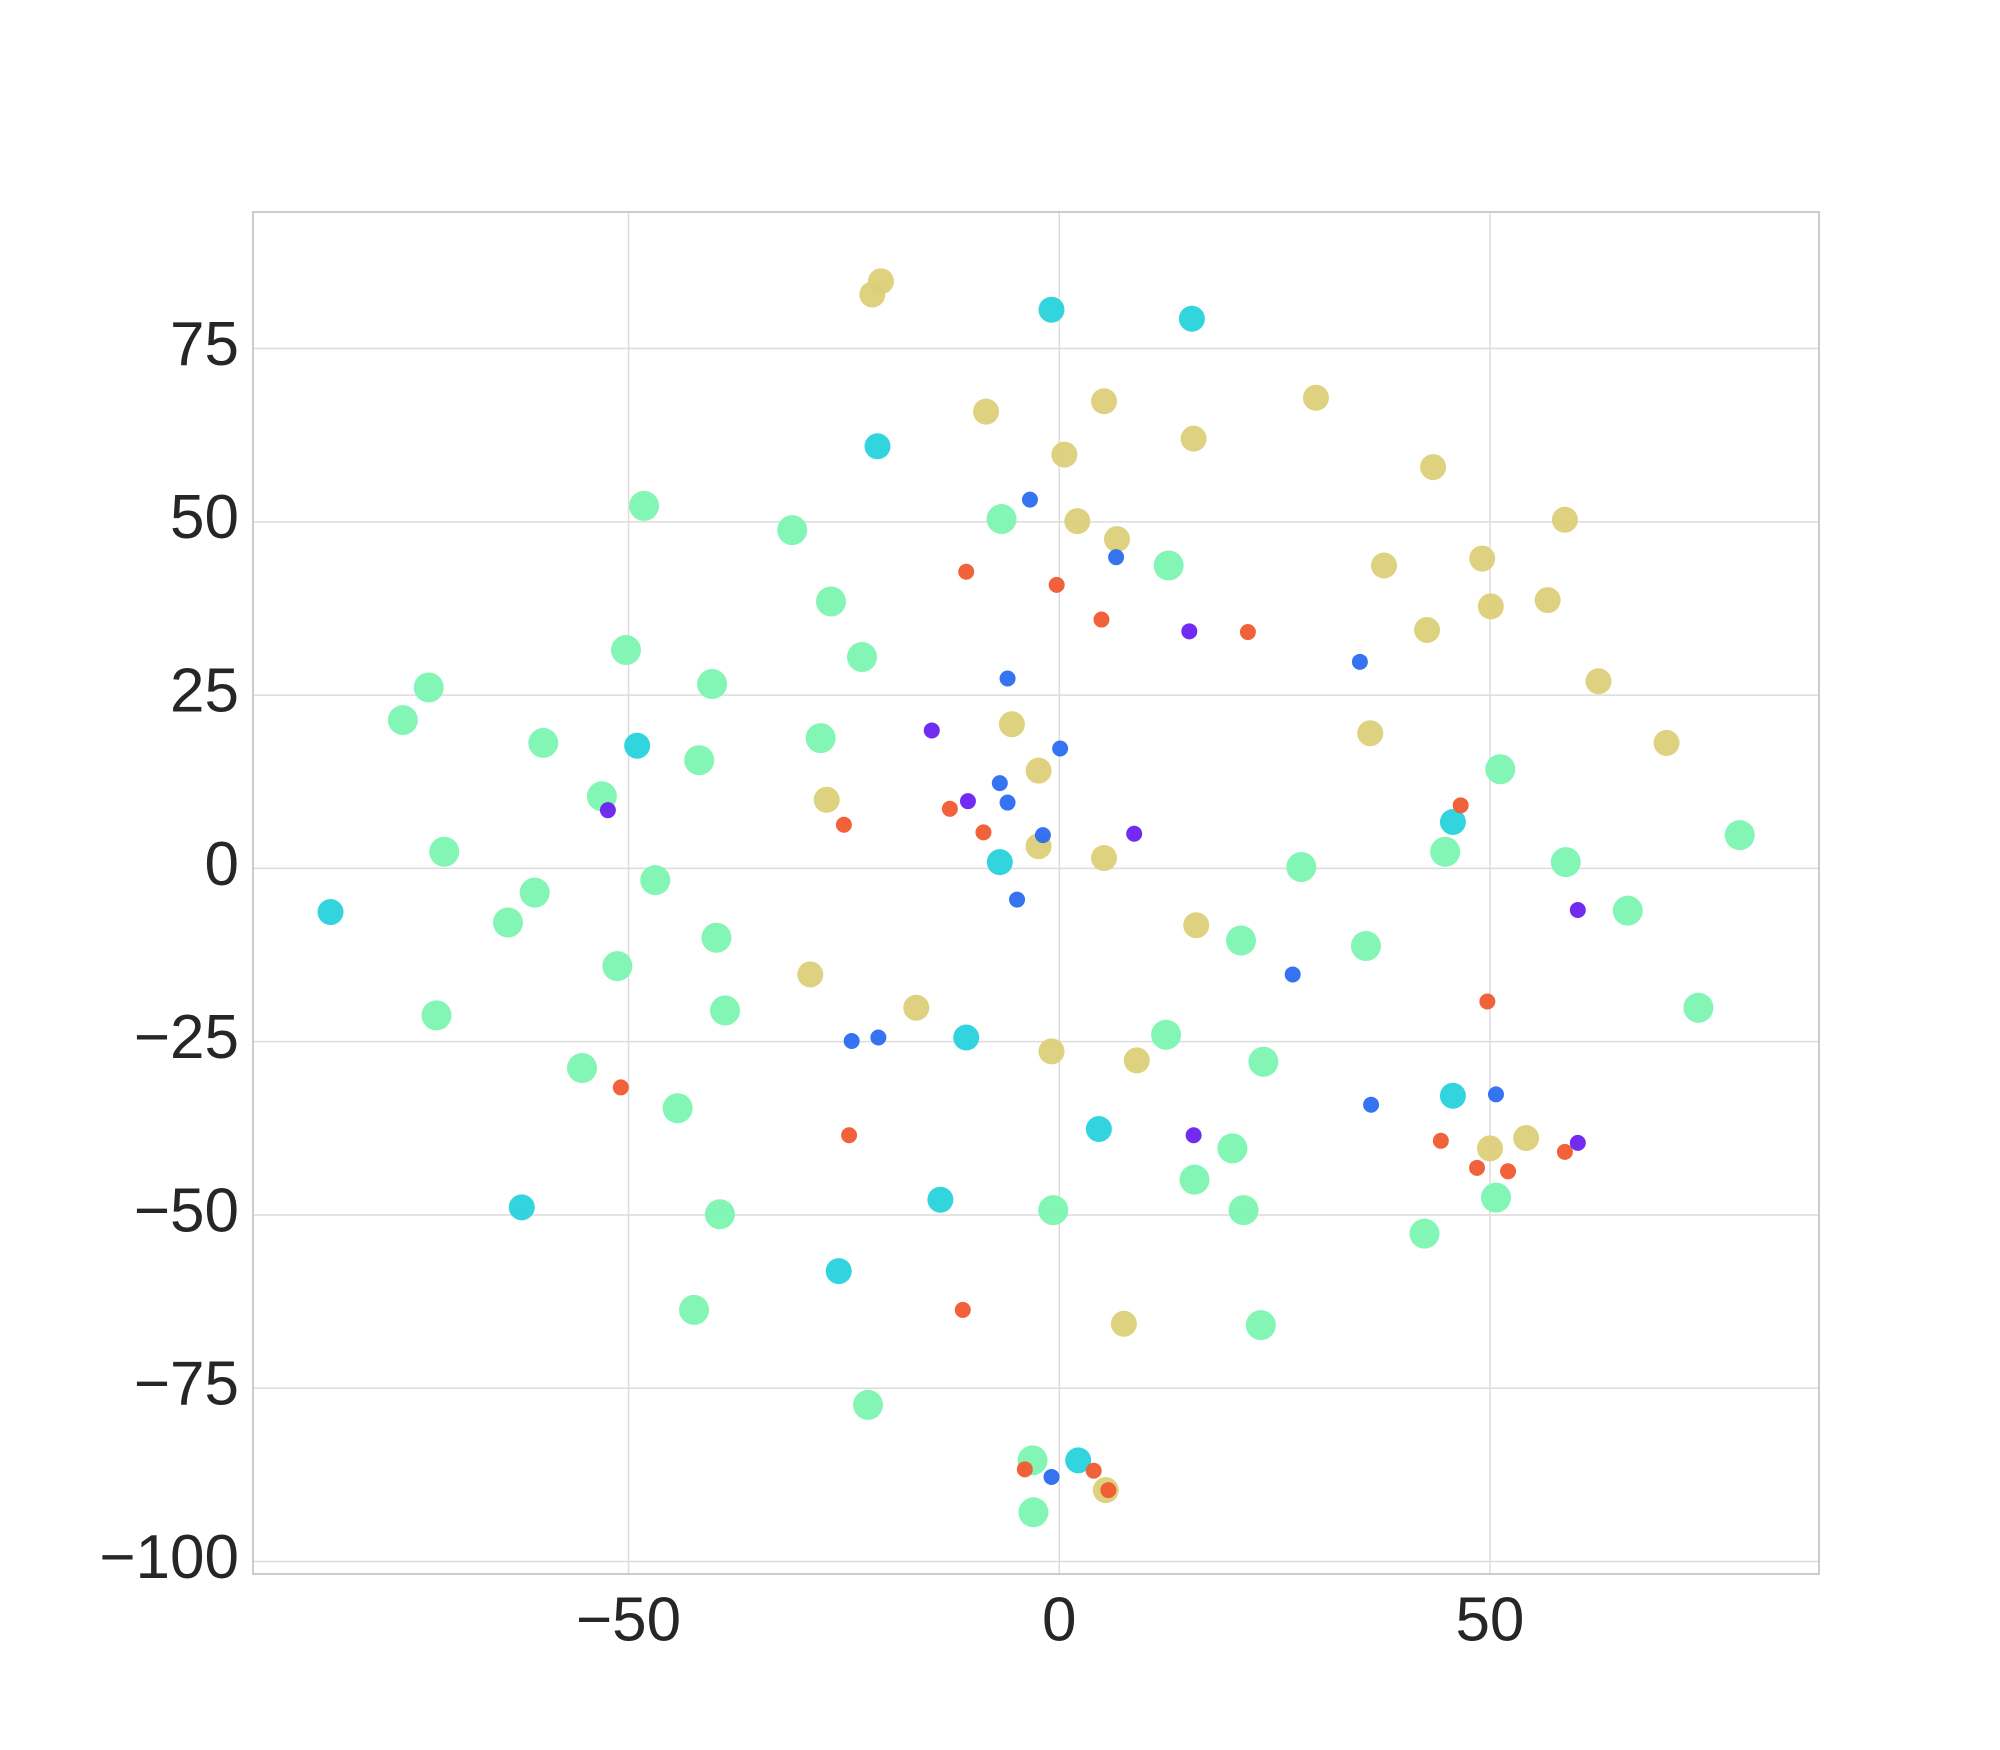 Image resolution: width=2000 pixels, height=1750 pixels. Describe the element at coordinates (1489, 1619) in the screenshot. I see `x-tick-label: 50` at that location.